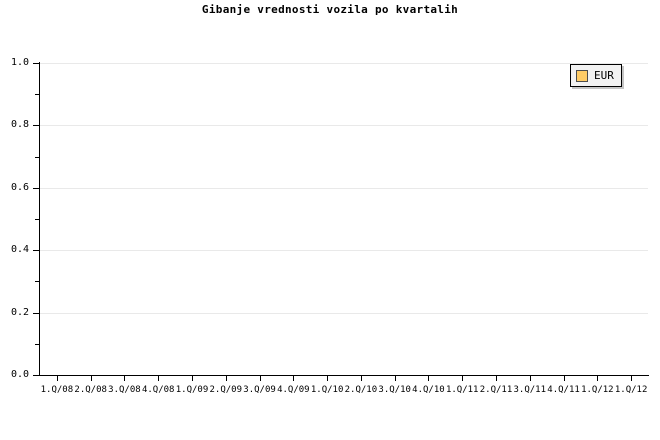 Image resolution: width=660 pixels, height=440 pixels. I want to click on x-axis-label: 3.Q/08, so click(124, 390).